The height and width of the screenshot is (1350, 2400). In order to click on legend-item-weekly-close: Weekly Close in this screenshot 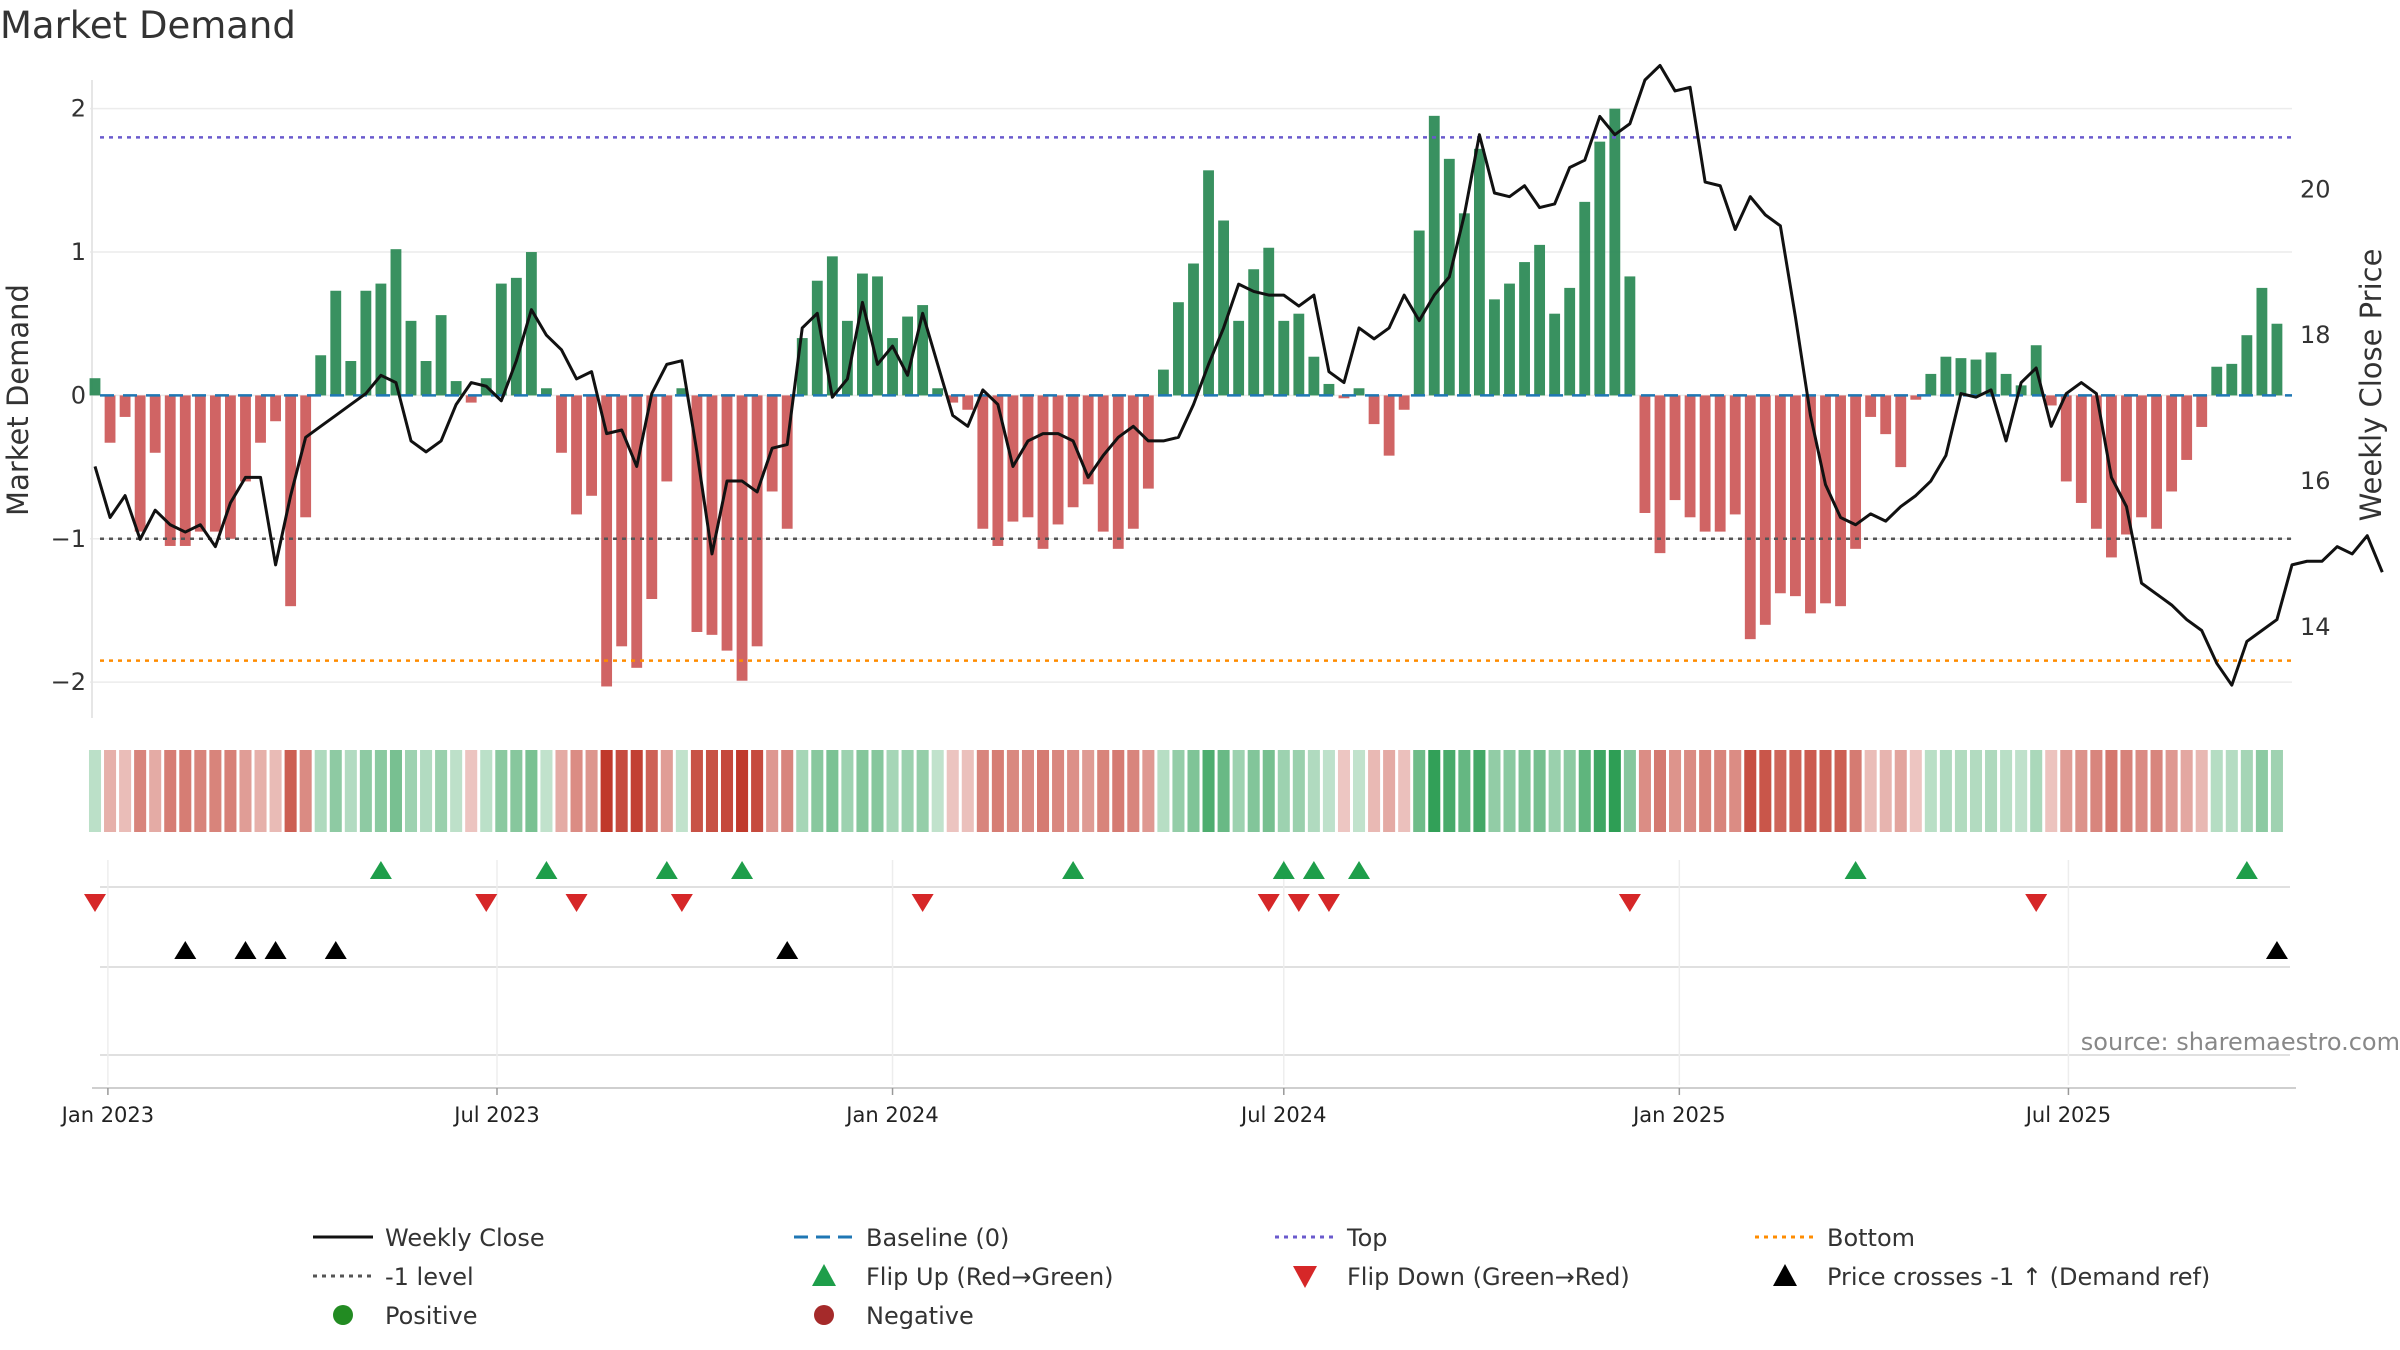, I will do `click(429, 1238)`.